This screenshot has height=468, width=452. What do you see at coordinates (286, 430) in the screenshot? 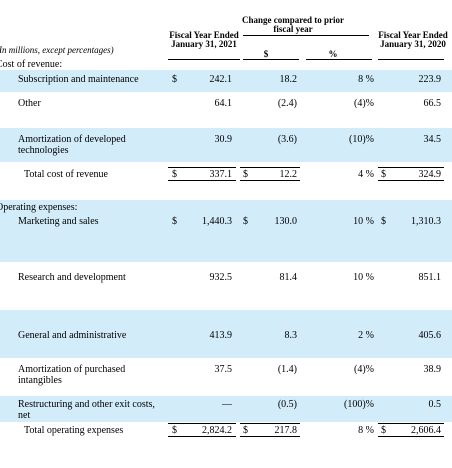
I see `cell: 217.8` at bounding box center [286, 430].